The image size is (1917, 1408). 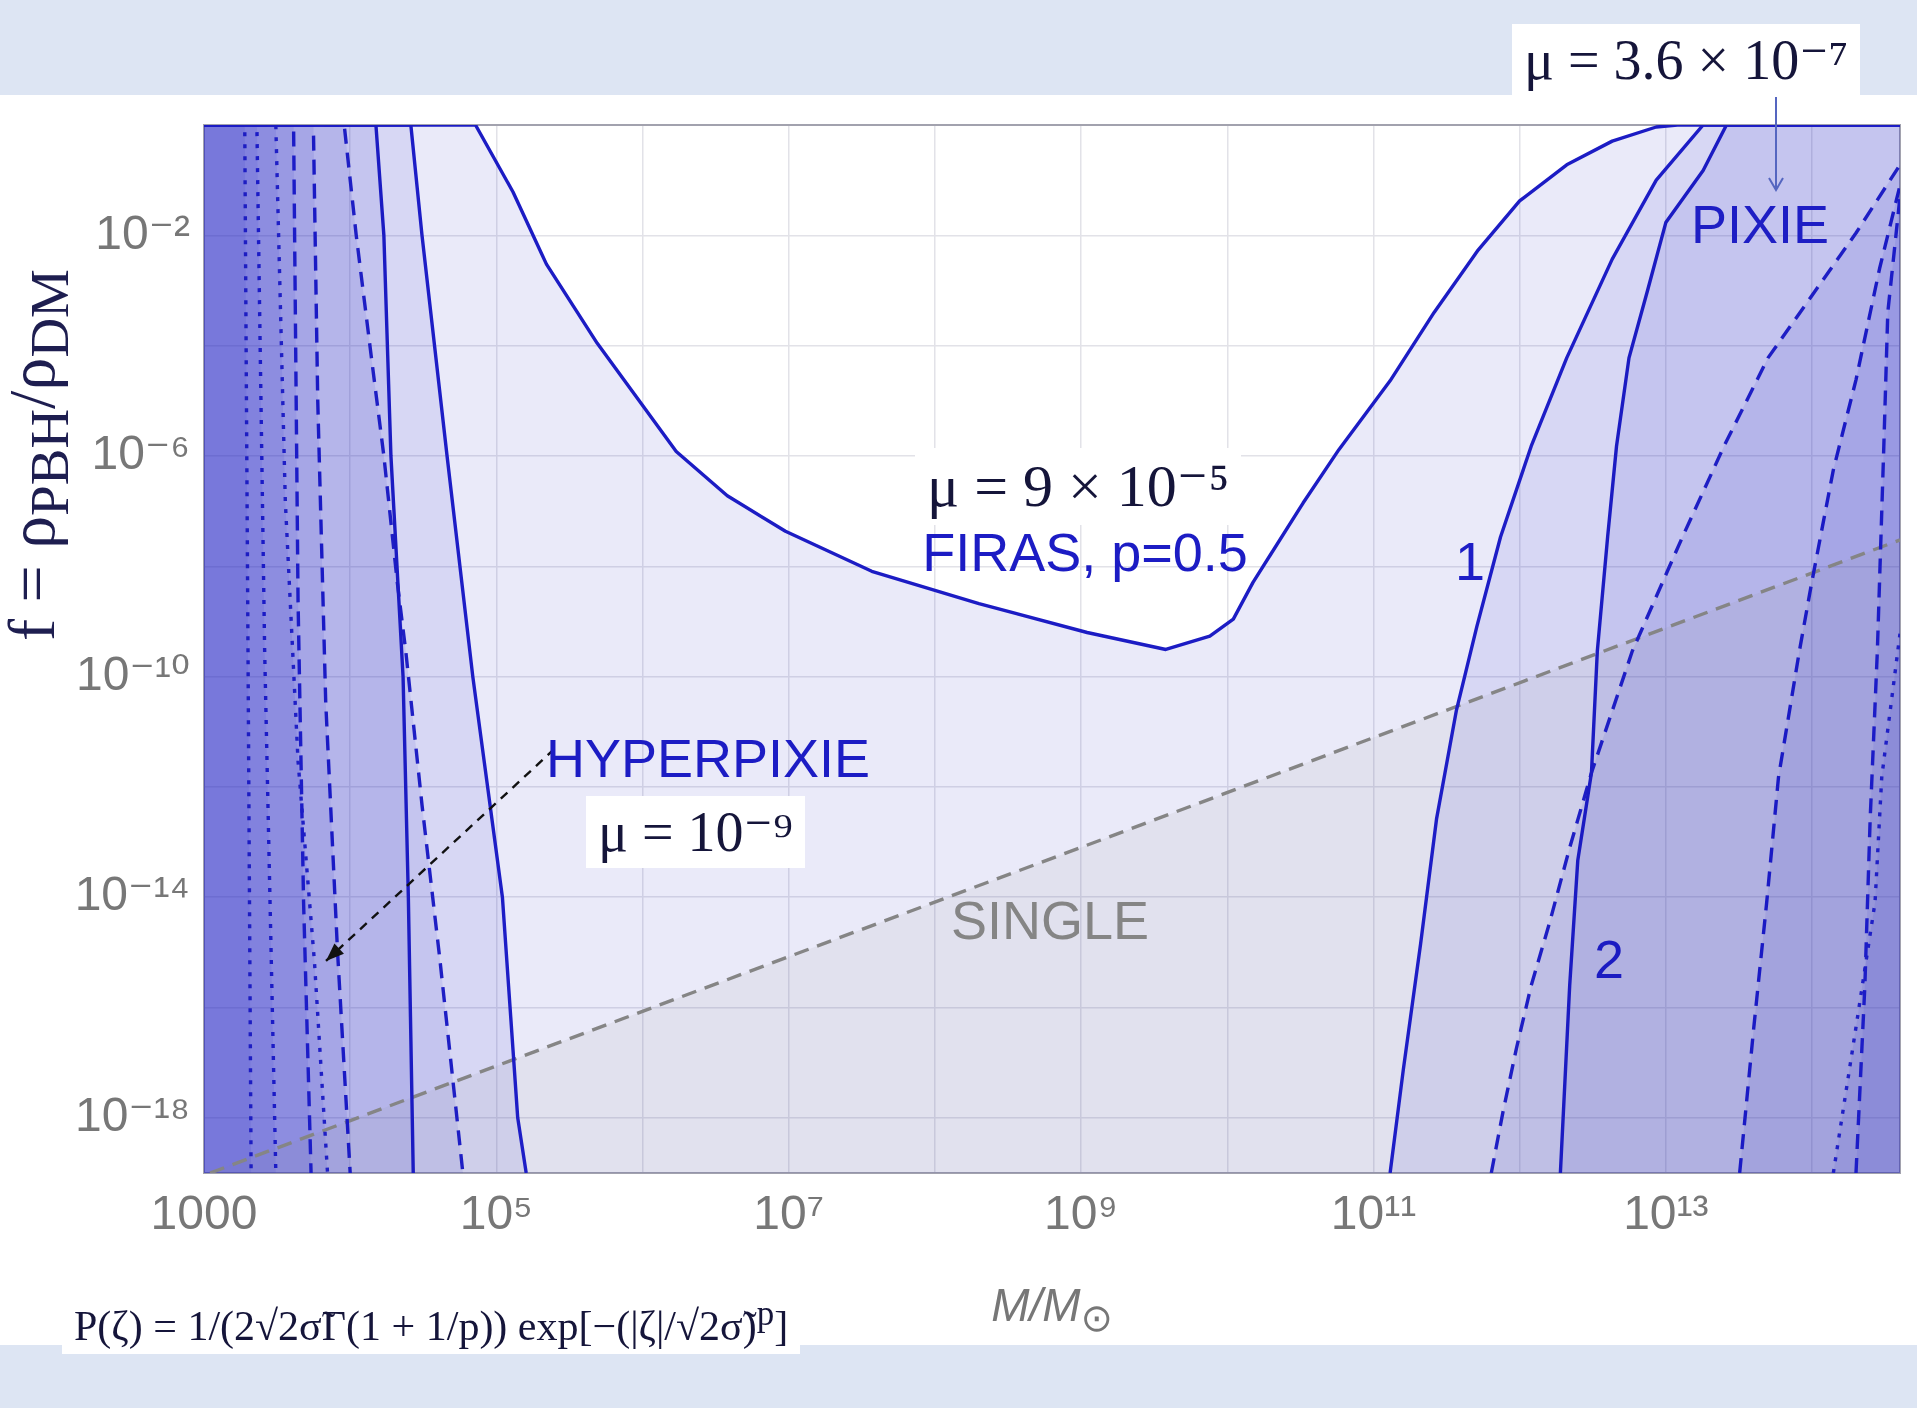 What do you see at coordinates (143, 232) in the screenshot?
I see `y-tick-label: 10⁻²` at bounding box center [143, 232].